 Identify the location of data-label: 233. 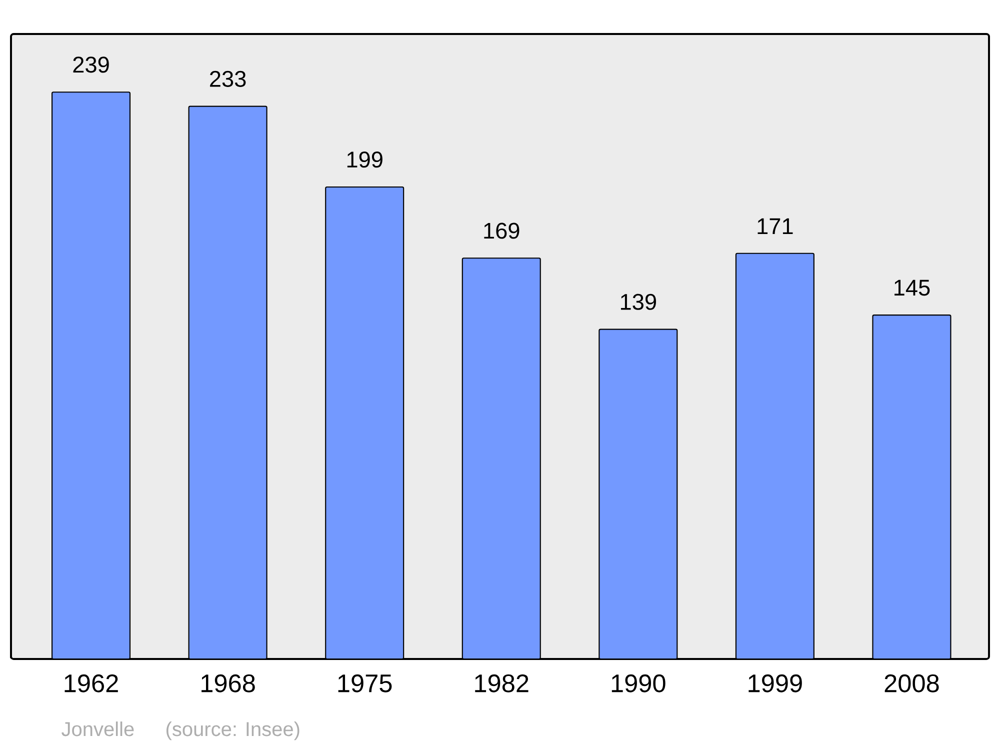
(228, 78).